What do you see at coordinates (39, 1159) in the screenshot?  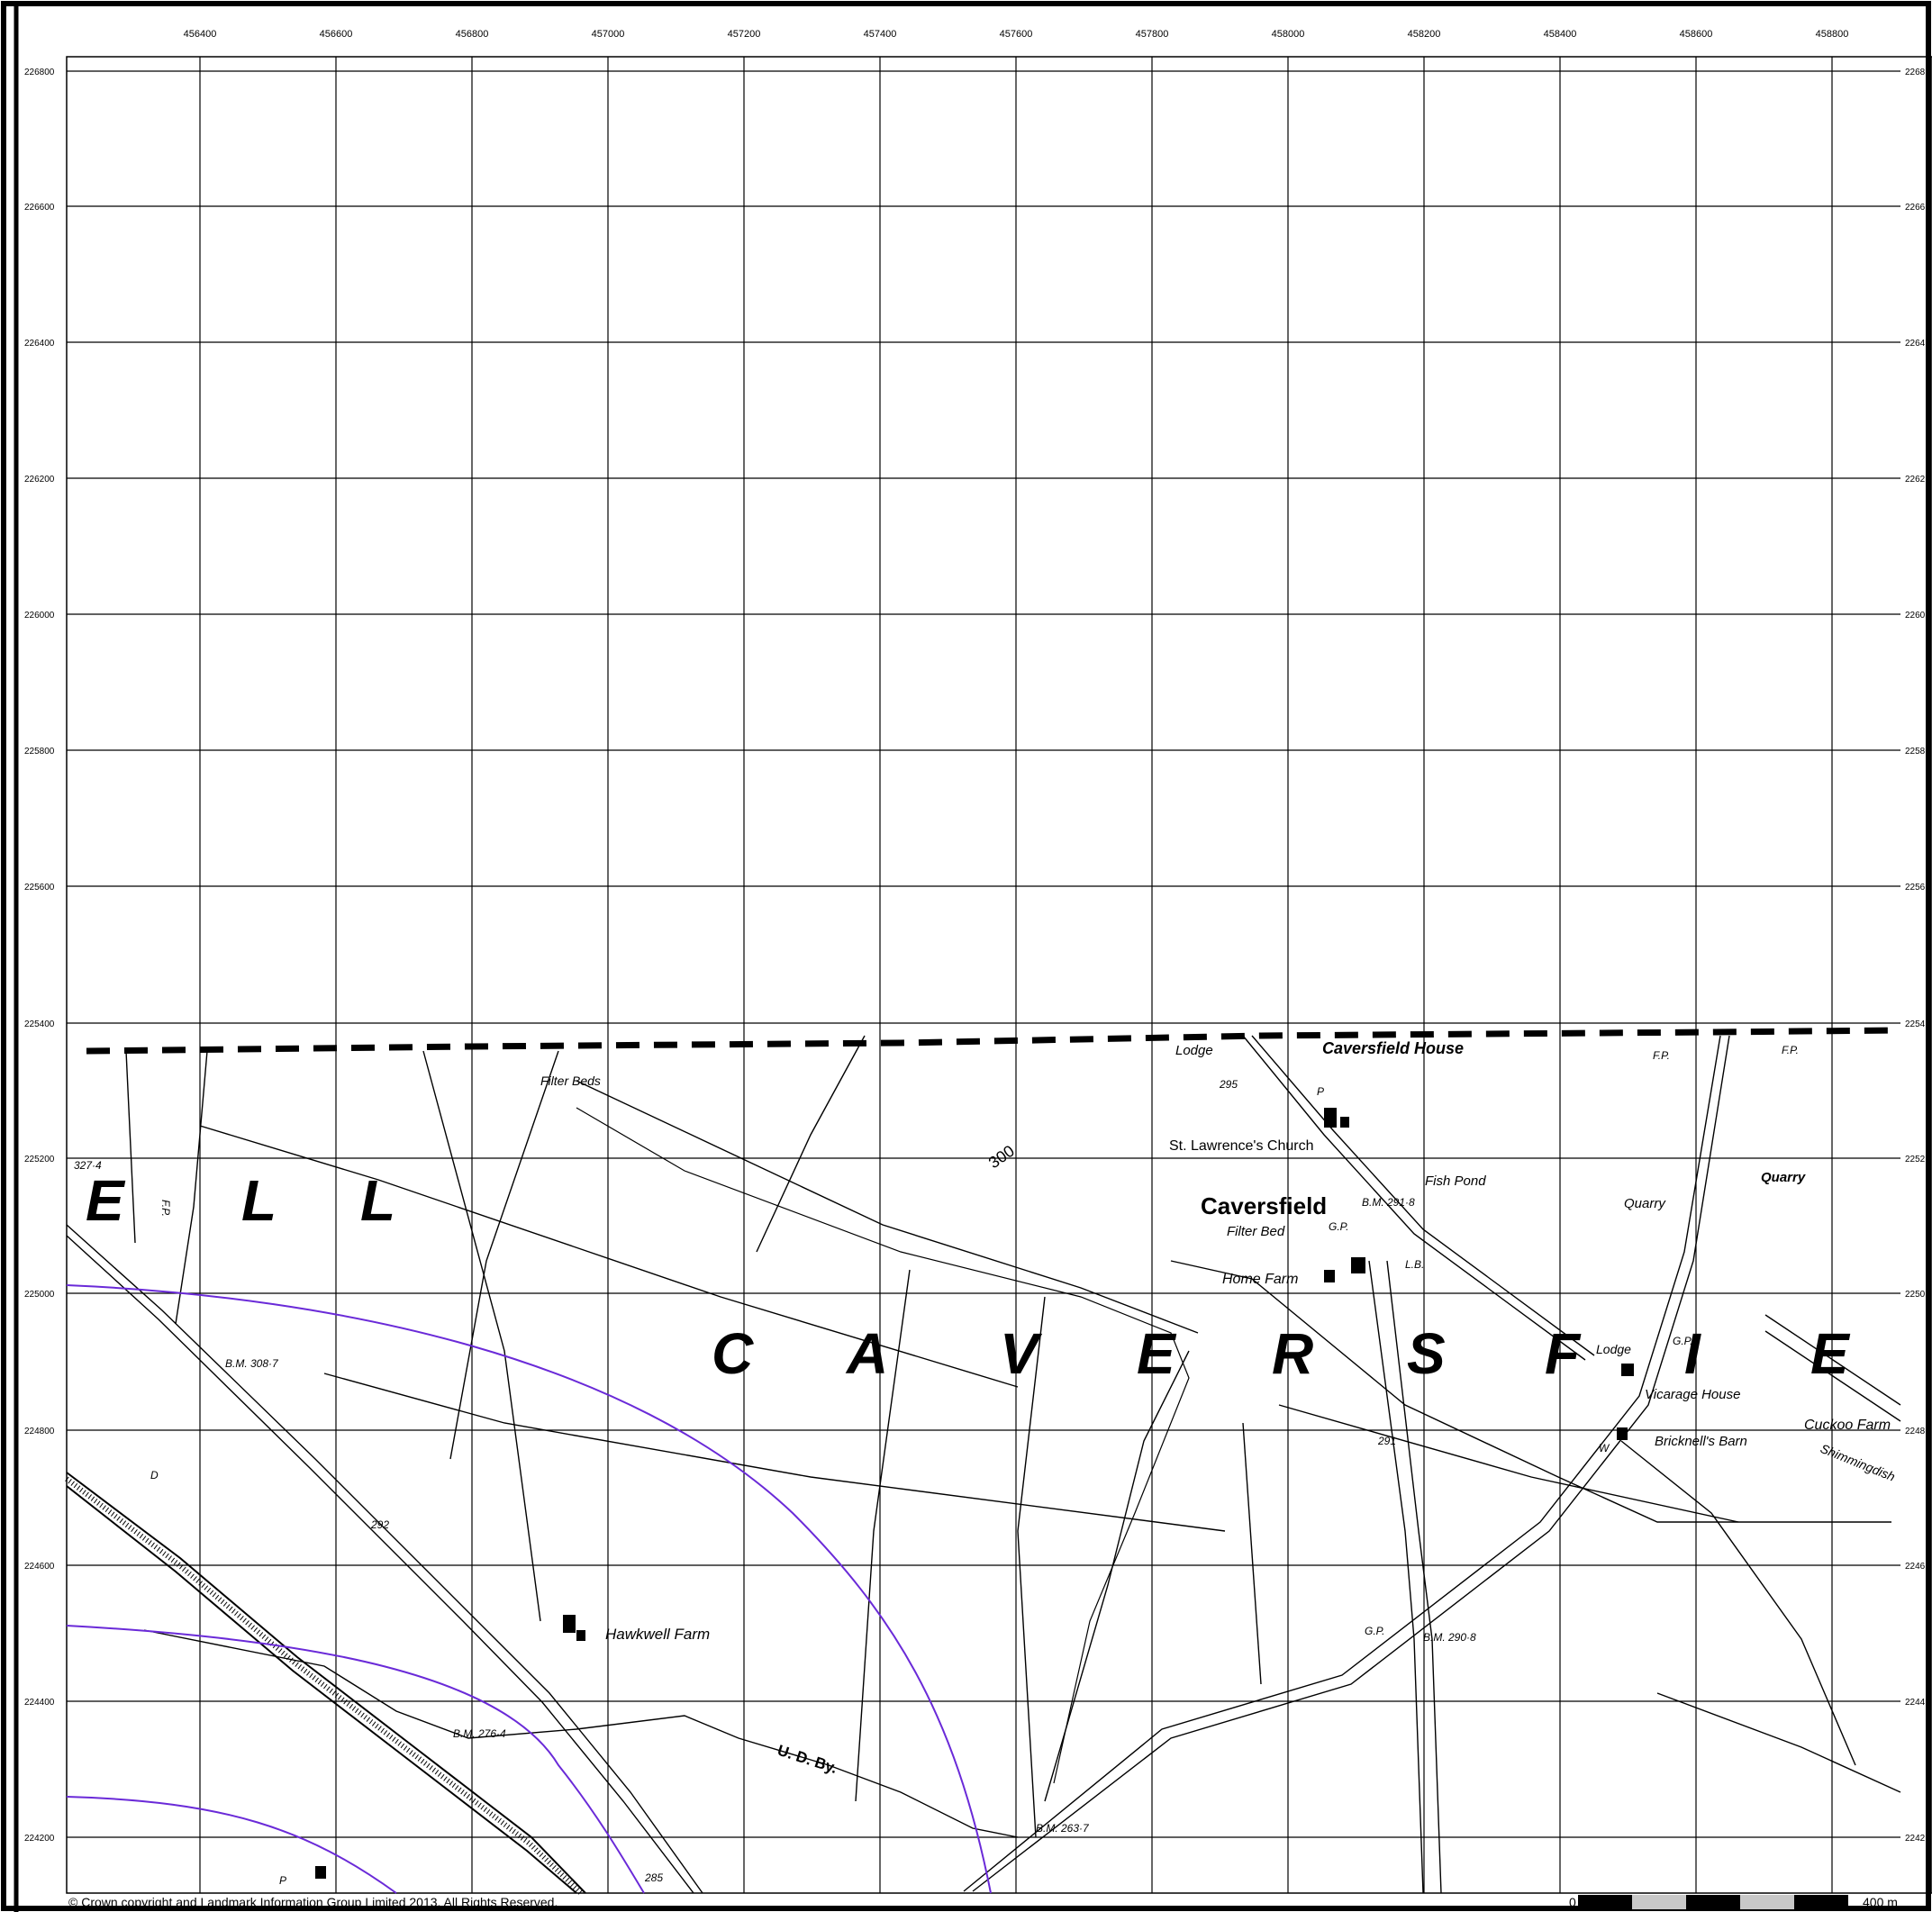 I see `northing-label: 225200` at bounding box center [39, 1159].